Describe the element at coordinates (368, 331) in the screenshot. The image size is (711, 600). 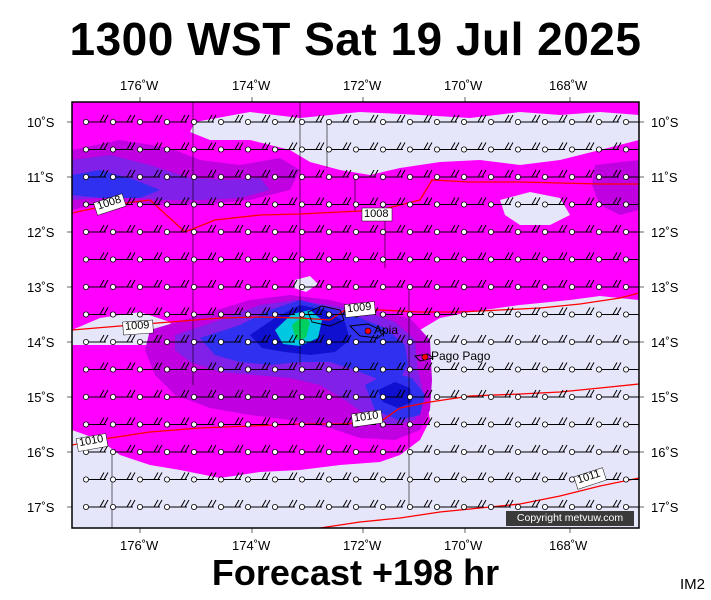
I see `apia-marker` at that location.